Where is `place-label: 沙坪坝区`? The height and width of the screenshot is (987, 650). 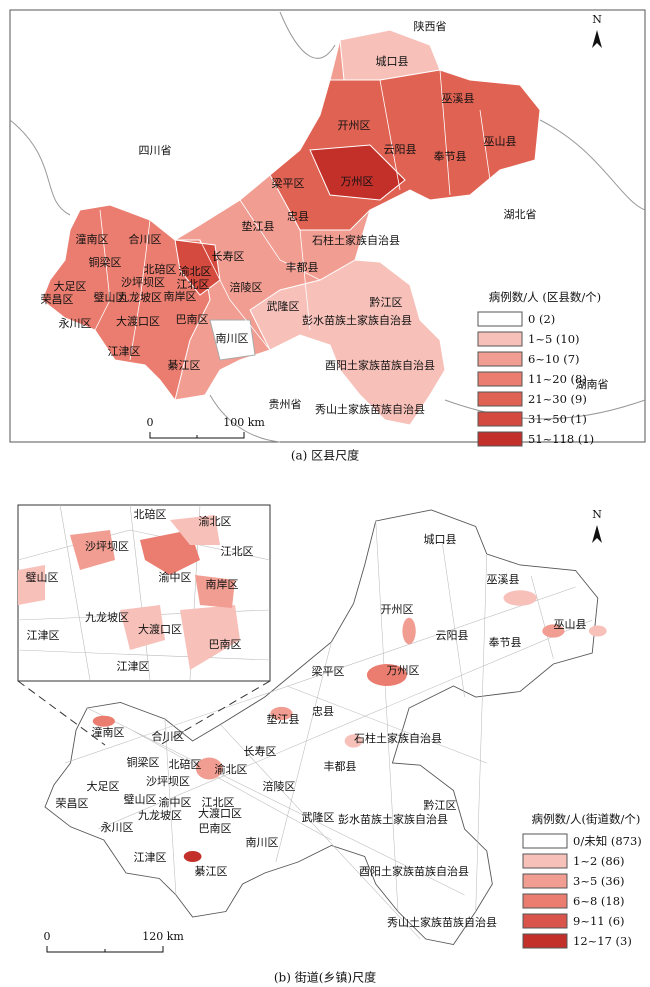 place-label: 沙坪坝区 is located at coordinates (168, 781).